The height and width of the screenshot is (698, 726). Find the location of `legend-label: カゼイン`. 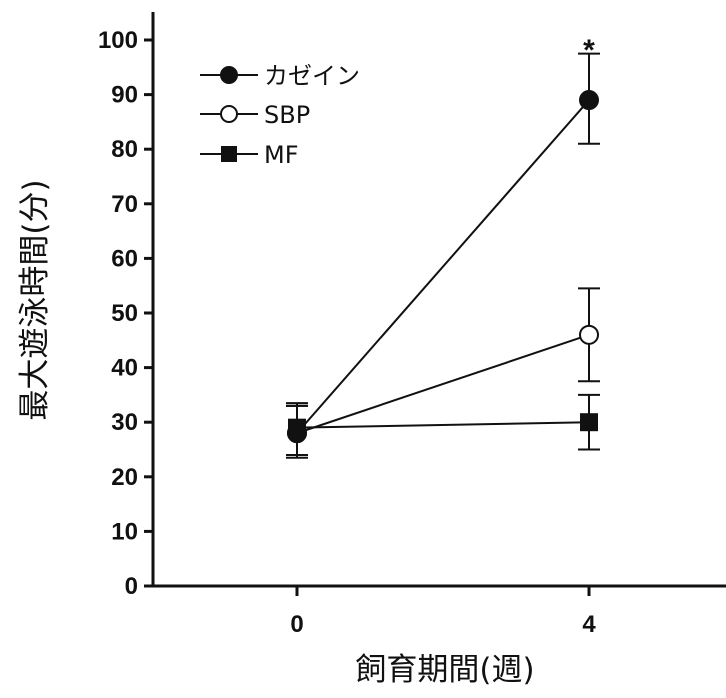

legend-label: カゼイン is located at coordinates (312, 76).